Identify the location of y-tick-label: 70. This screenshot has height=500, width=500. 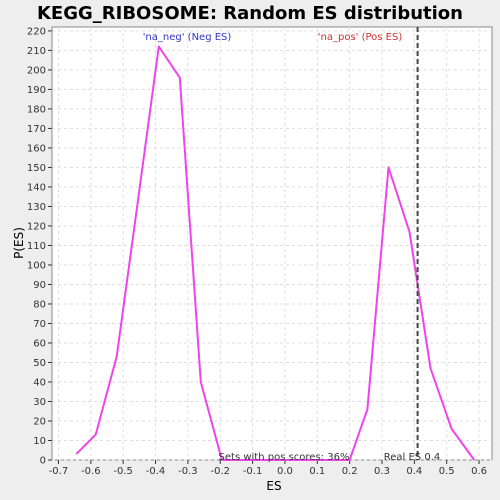
(39, 324).